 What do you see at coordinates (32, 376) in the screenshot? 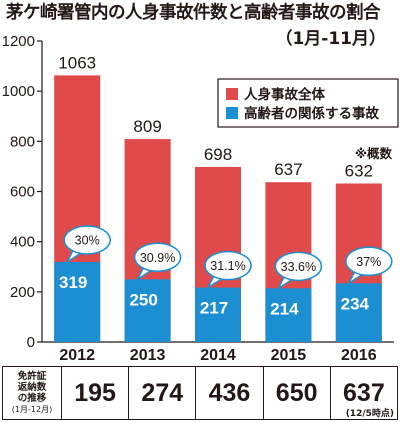
I see `row-header-line: 免許証` at bounding box center [32, 376].